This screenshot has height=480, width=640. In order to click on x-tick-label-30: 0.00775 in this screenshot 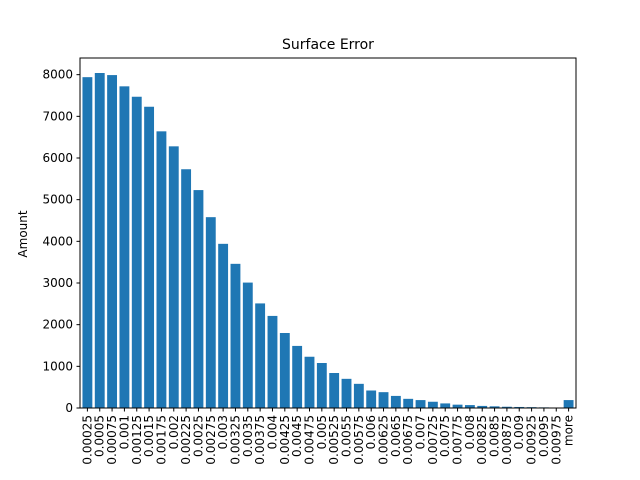, I will do `click(458, 440)`.